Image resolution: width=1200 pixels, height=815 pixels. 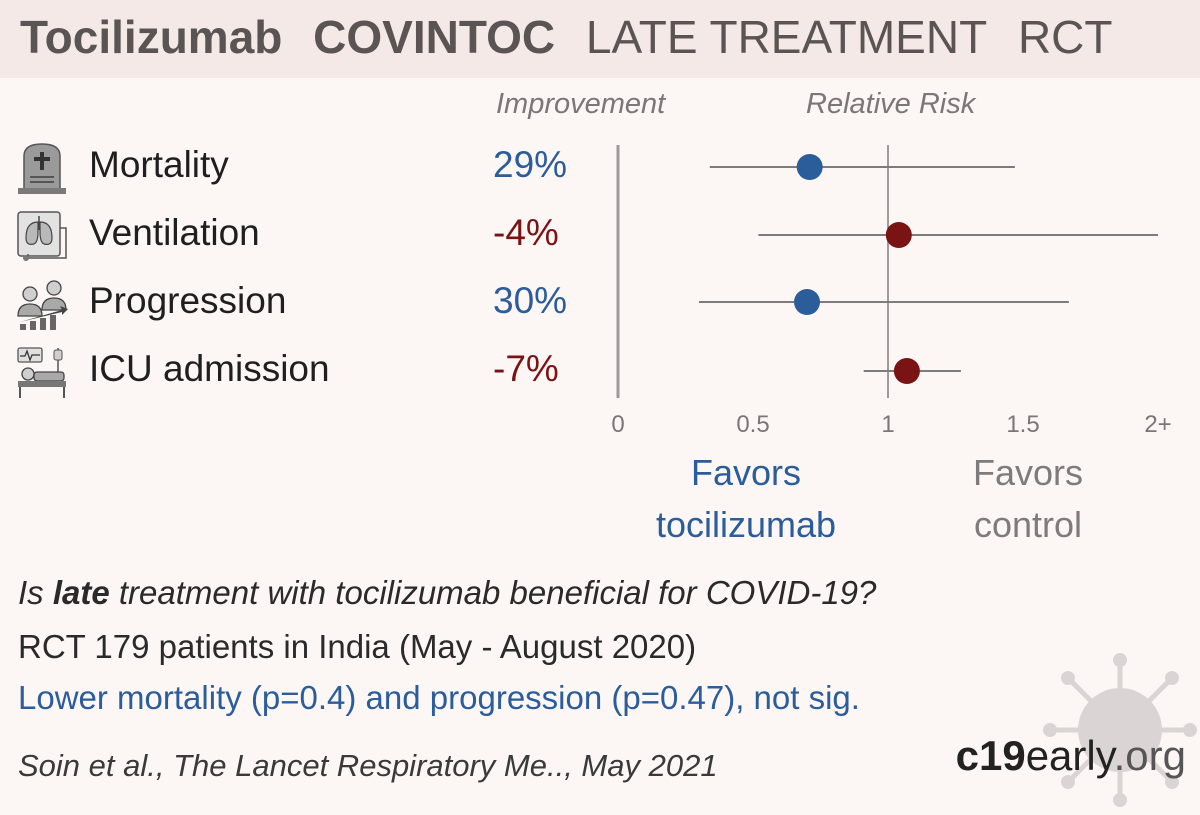 What do you see at coordinates (1157, 424) in the screenshot?
I see `x-tick-label: 2+` at bounding box center [1157, 424].